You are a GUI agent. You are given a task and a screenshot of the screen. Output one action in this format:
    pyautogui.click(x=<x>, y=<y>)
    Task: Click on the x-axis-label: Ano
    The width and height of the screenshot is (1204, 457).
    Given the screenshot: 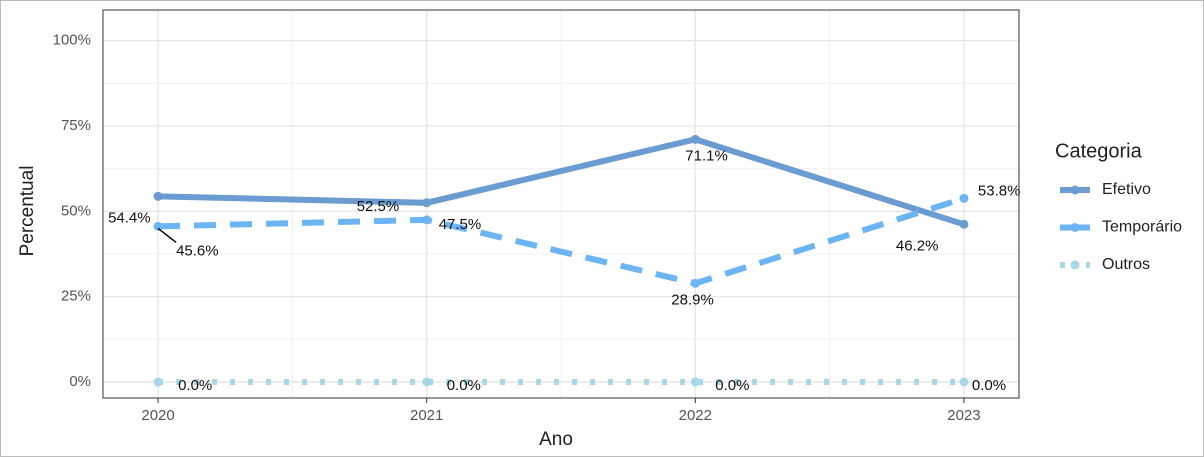 What is the action you would take?
    pyautogui.click(x=556, y=439)
    